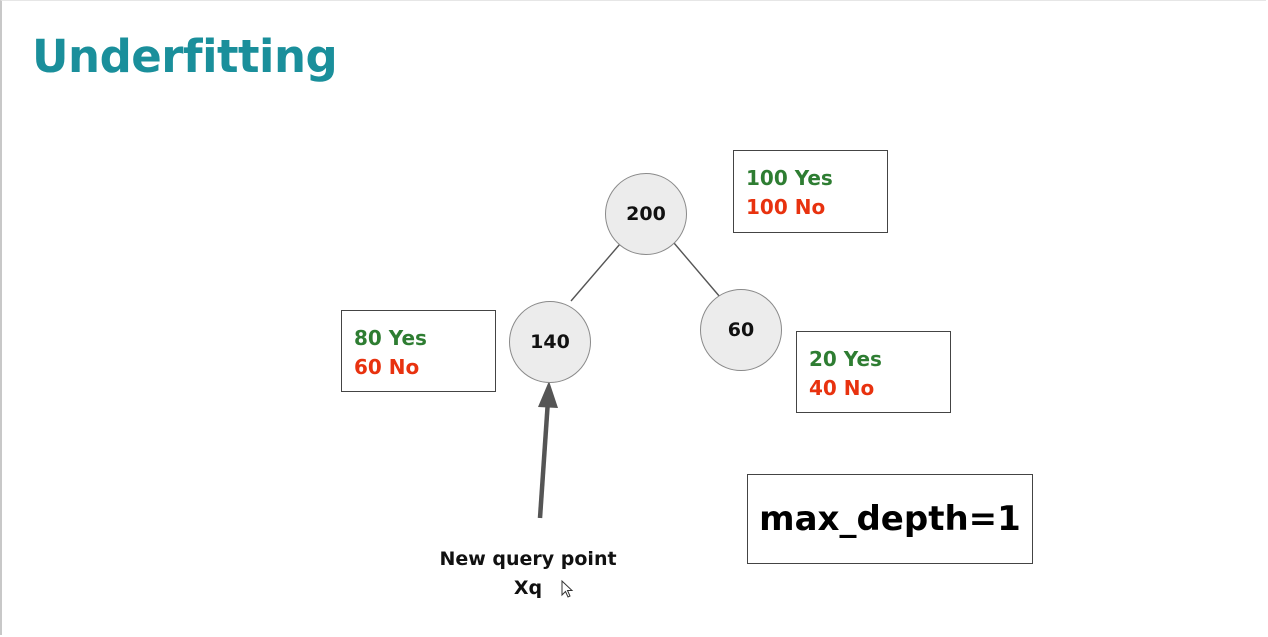 The image size is (1268, 637). What do you see at coordinates (595, 272) in the screenshot?
I see `edge-root-left` at bounding box center [595, 272].